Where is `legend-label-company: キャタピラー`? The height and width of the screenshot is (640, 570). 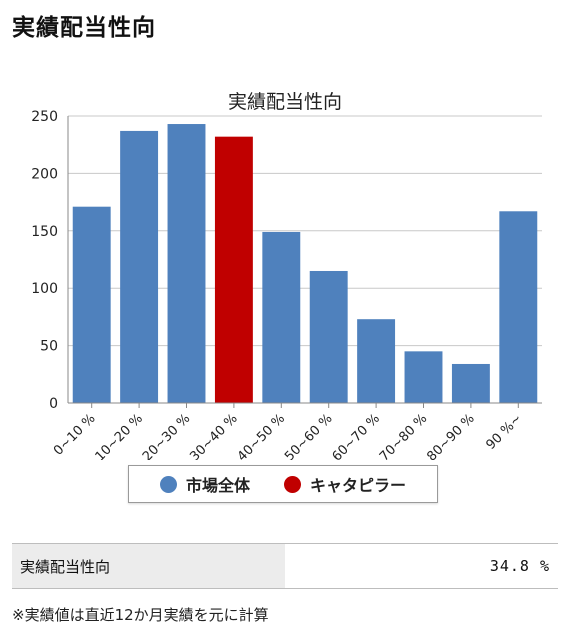
legend-label-company: キャタピラー is located at coordinates (358, 485).